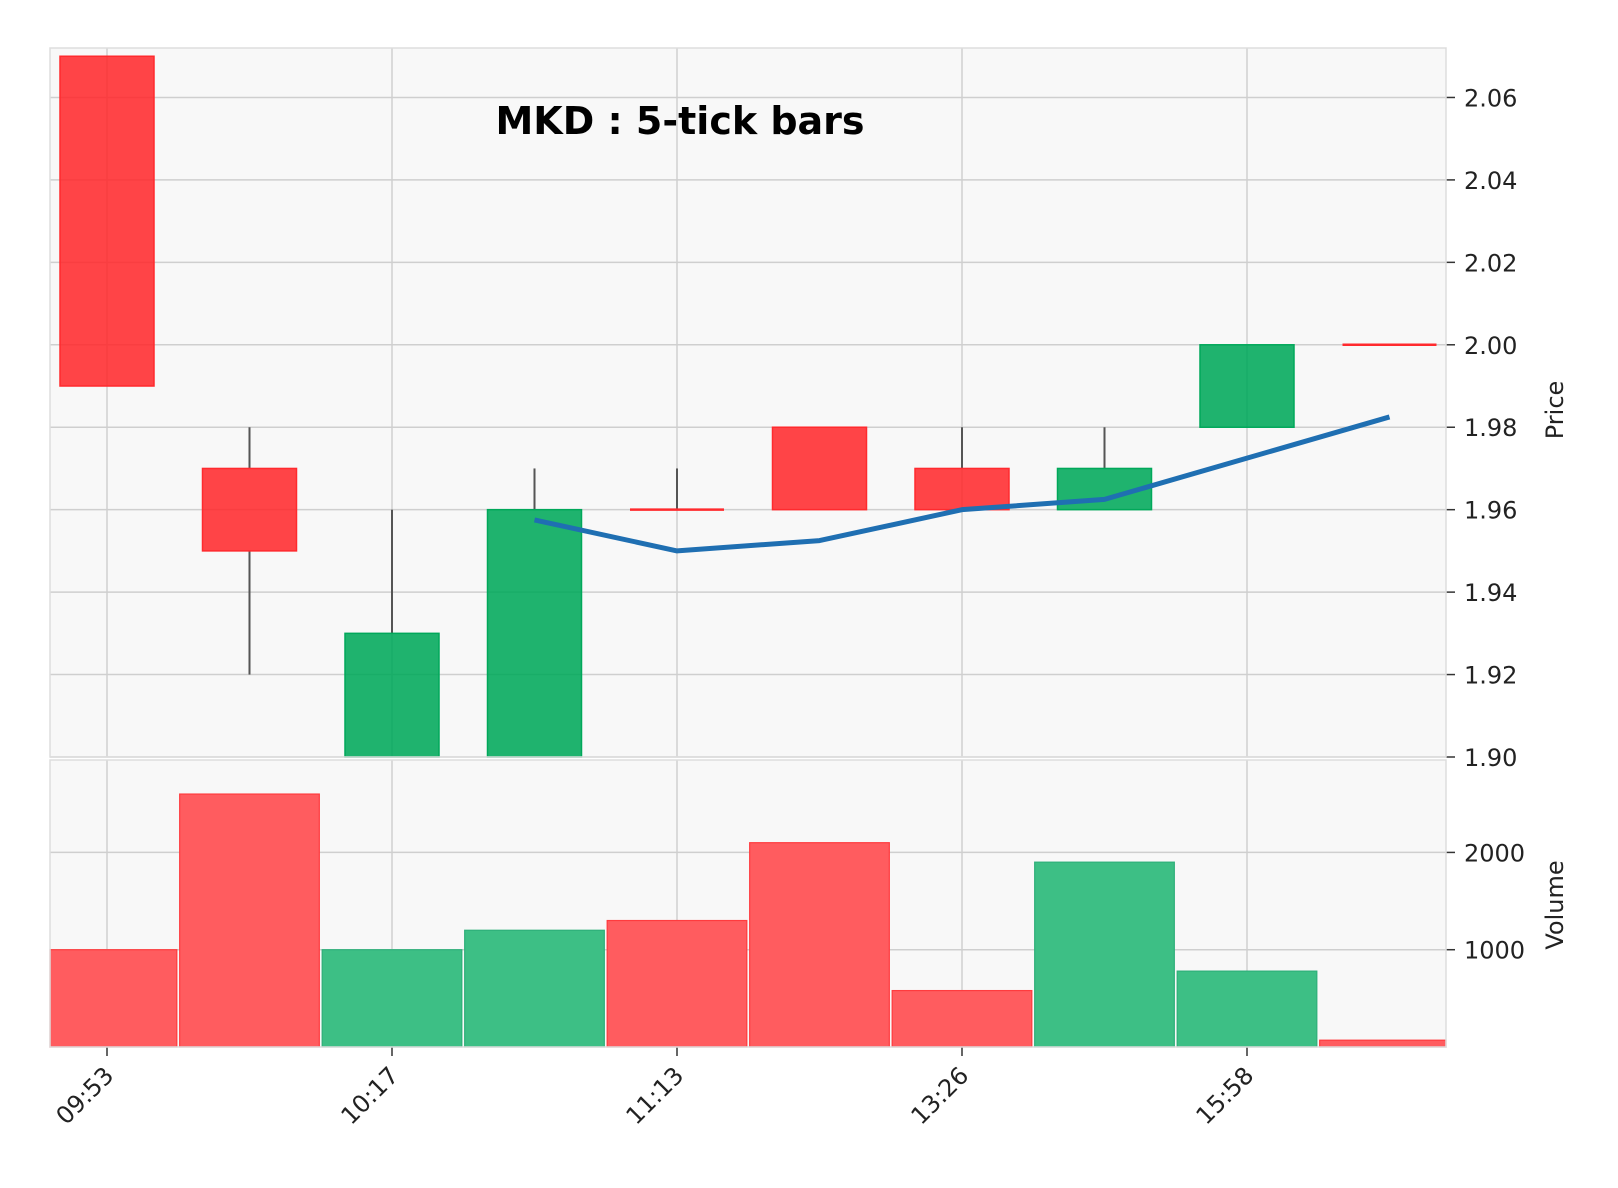 This screenshot has height=1188, width=1618. I want to click on price-tick-label: 2.06, so click(1490, 98).